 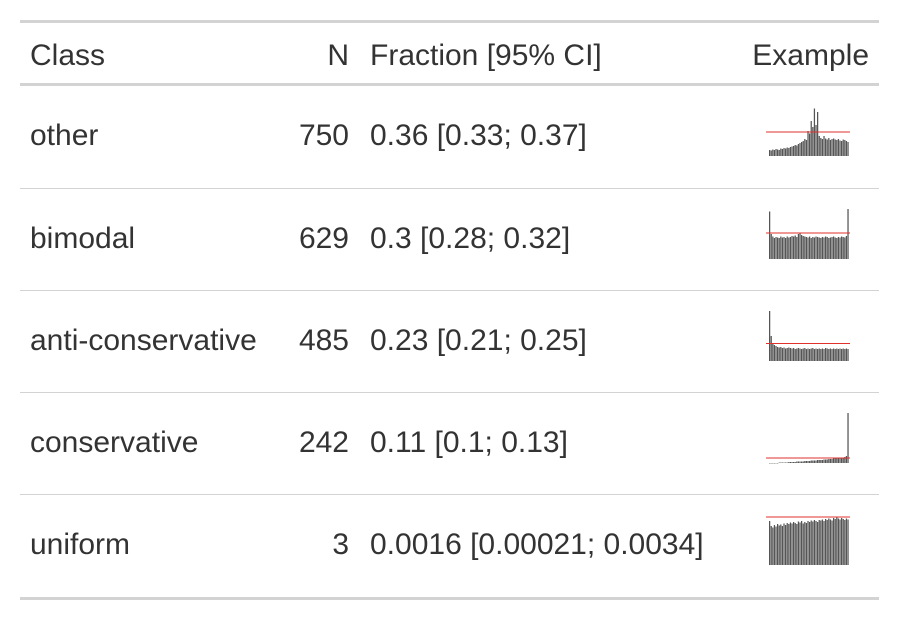 I want to click on fraction-cell: 0.3 [0.28; 0.32], so click(x=470, y=238).